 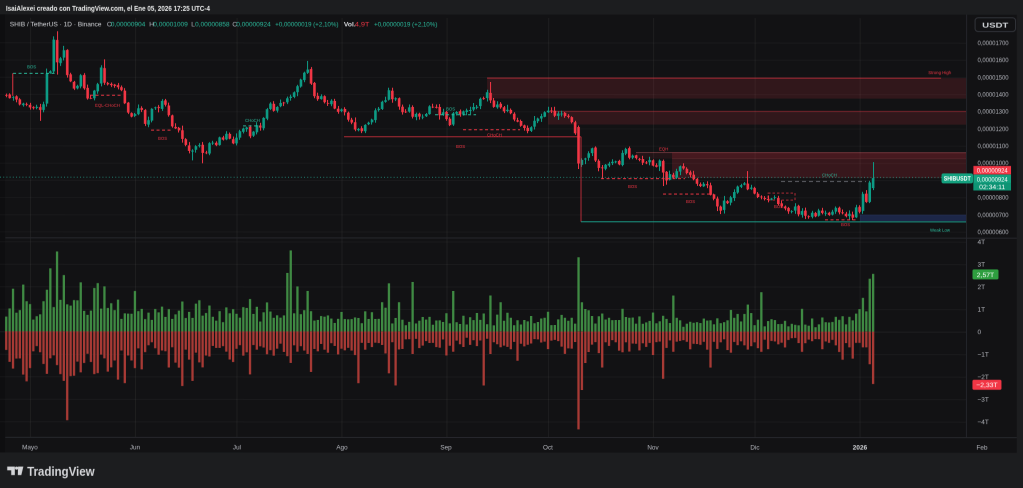 What do you see at coordinates (940, 230) in the screenshot?
I see `svg-text: Weak Low` at bounding box center [940, 230].